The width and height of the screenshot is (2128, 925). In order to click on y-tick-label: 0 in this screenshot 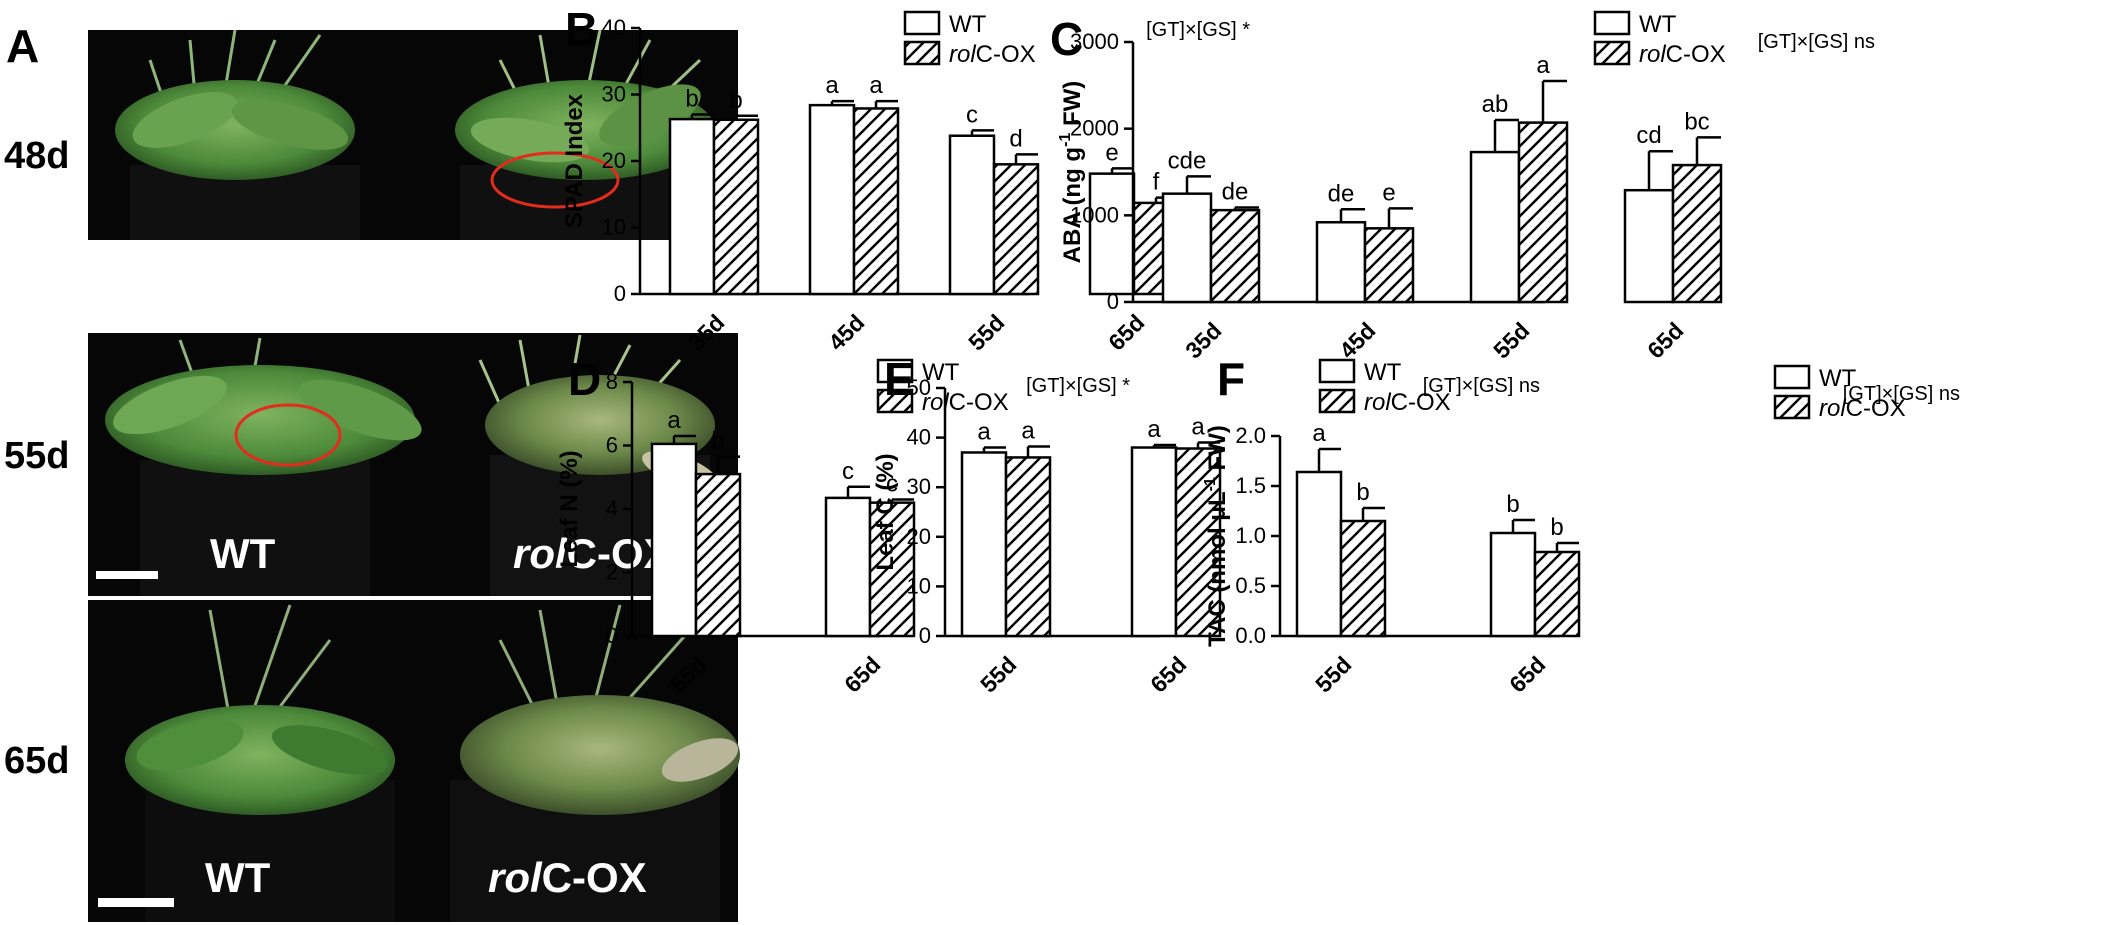, I will do `click(925, 635)`.